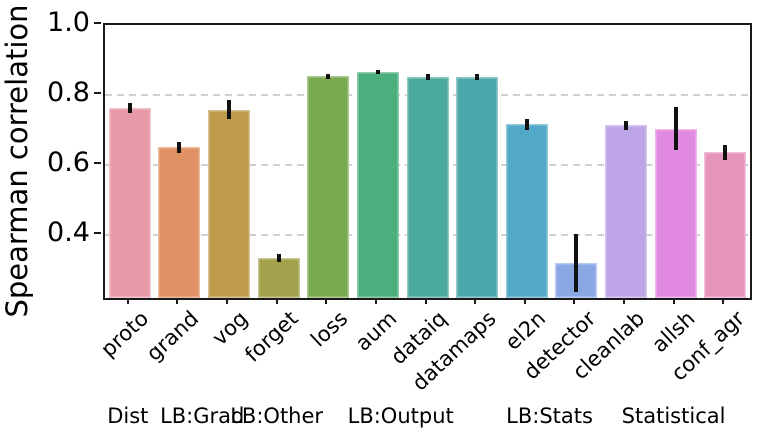 This screenshot has height=446, width=761. Describe the element at coordinates (328, 329) in the screenshot. I see `x-tick-label: loss` at that location.